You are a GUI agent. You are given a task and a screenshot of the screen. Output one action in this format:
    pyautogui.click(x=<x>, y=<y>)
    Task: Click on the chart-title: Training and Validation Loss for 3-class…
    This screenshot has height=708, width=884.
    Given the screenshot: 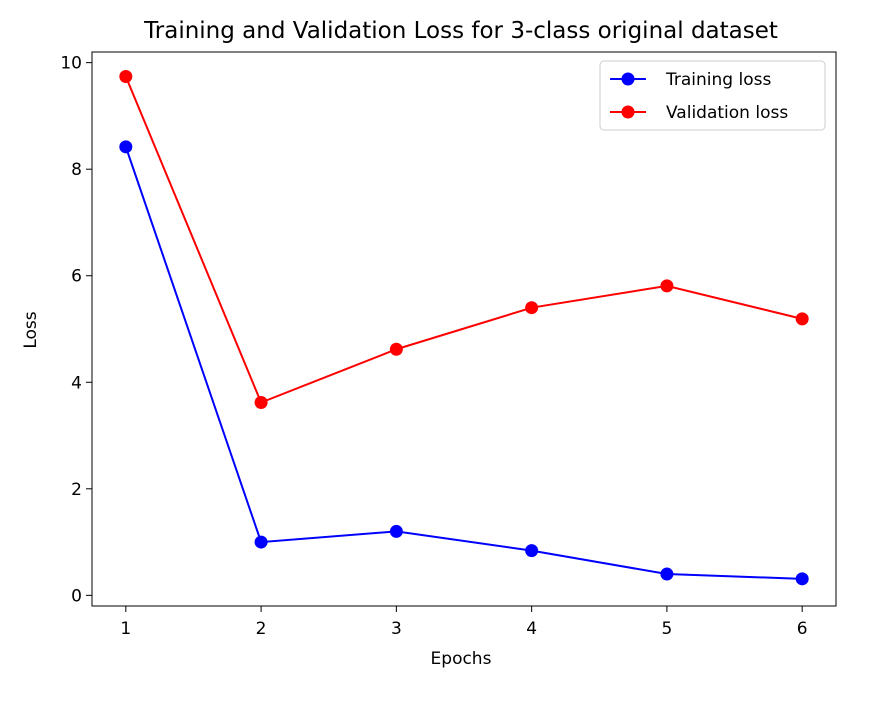 What is the action you would take?
    pyautogui.click(x=460, y=31)
    